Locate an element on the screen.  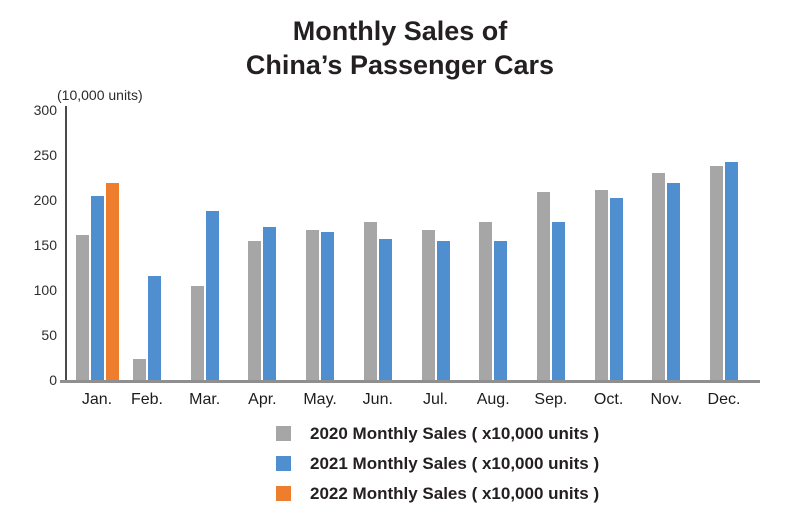
bar-2021-aug is located at coordinates (501, 310).